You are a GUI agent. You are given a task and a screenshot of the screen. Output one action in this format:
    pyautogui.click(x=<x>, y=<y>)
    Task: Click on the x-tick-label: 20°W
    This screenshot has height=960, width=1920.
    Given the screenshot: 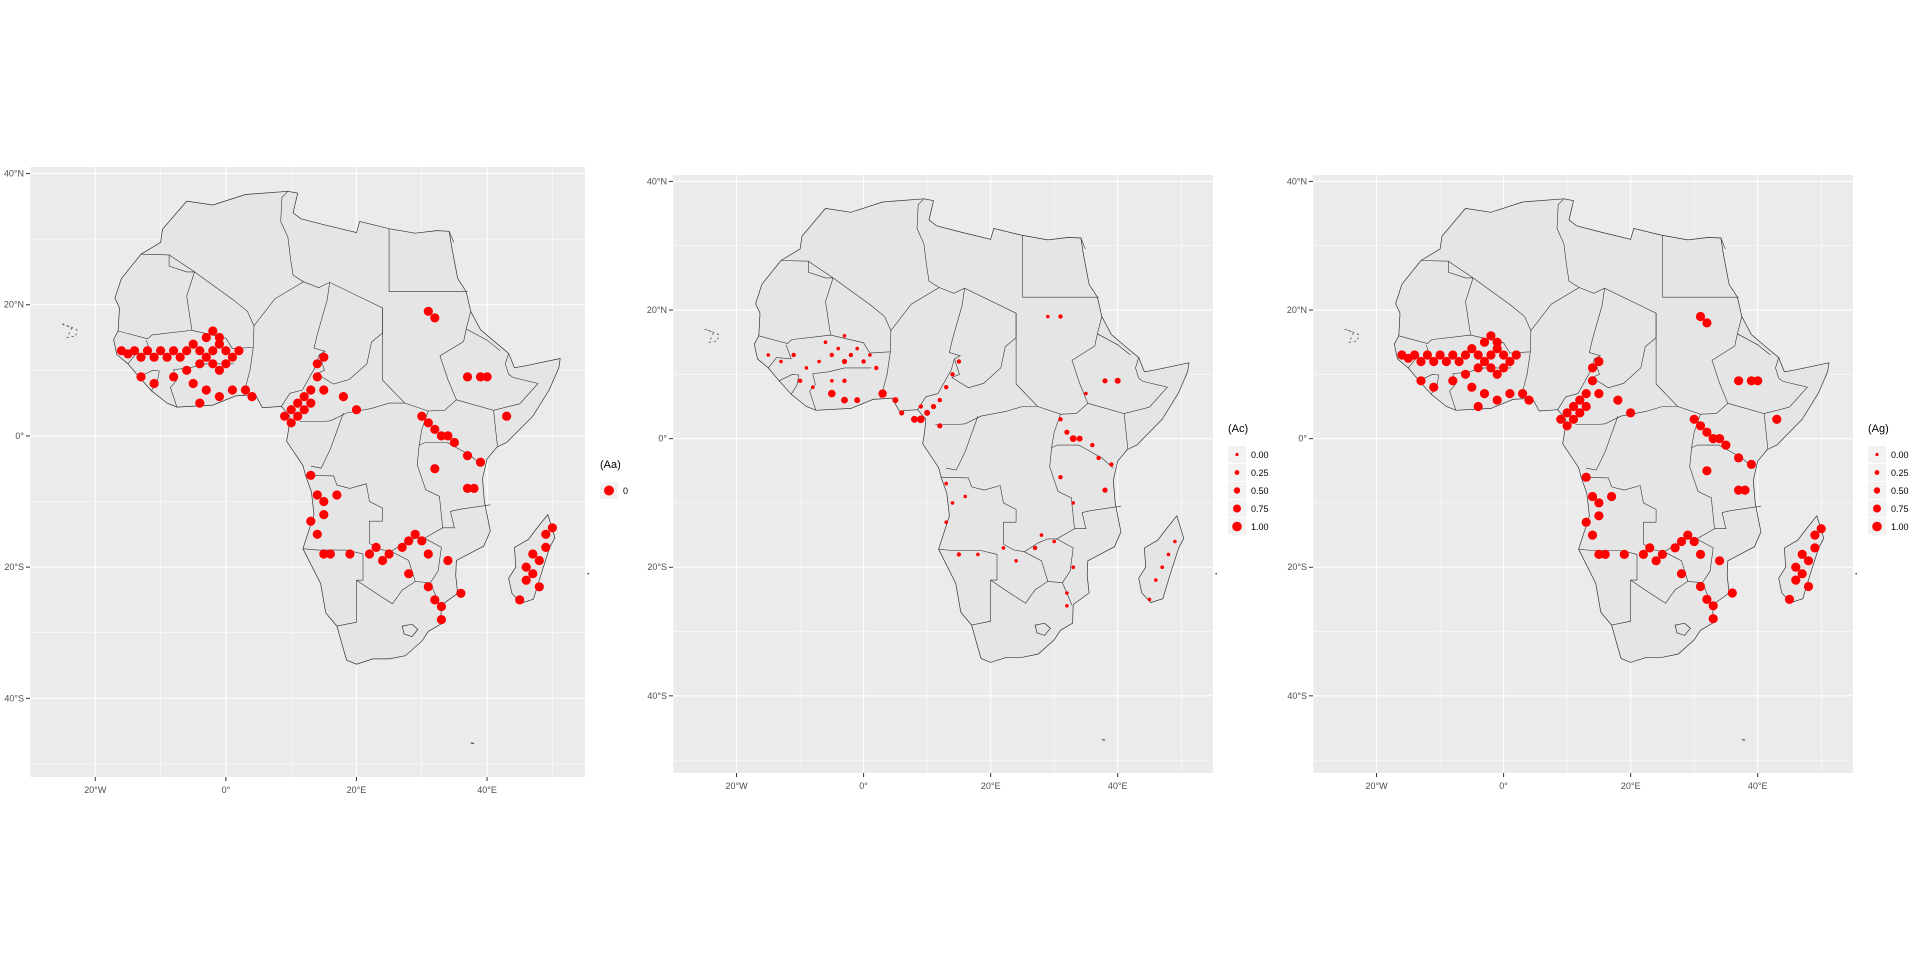 What is the action you would take?
    pyautogui.click(x=1376, y=786)
    